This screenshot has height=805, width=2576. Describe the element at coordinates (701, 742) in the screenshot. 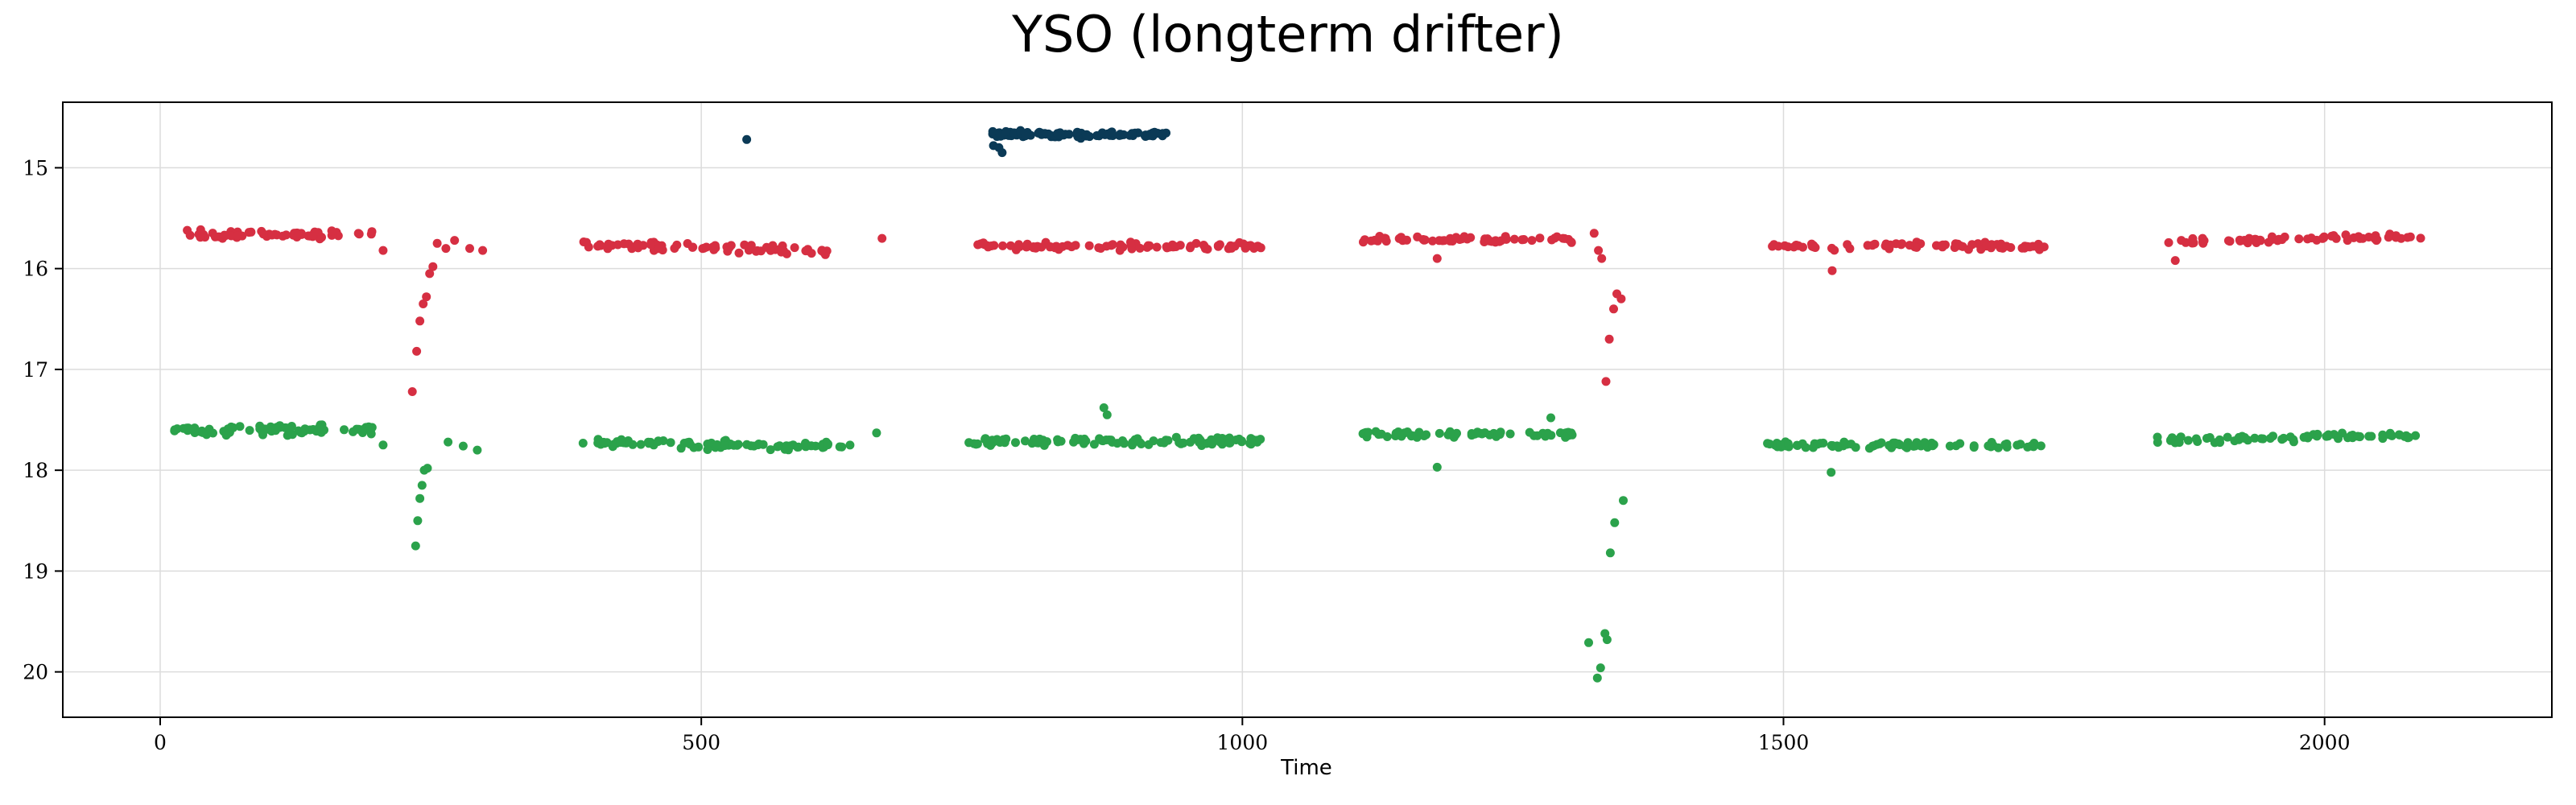

I see `x-tick-label: 500` at that location.